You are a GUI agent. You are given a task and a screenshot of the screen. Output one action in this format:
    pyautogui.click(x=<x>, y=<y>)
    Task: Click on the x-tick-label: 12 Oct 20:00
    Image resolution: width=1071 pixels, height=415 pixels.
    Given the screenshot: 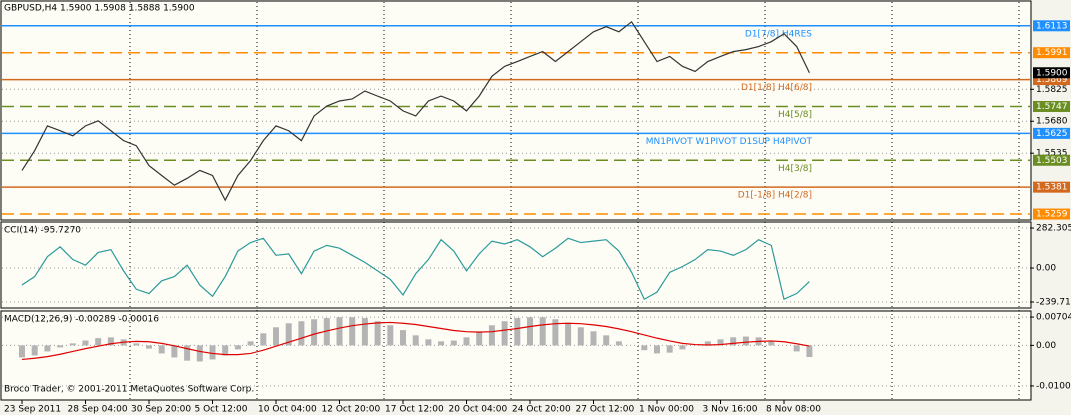 What is the action you would take?
    pyautogui.click(x=351, y=410)
    